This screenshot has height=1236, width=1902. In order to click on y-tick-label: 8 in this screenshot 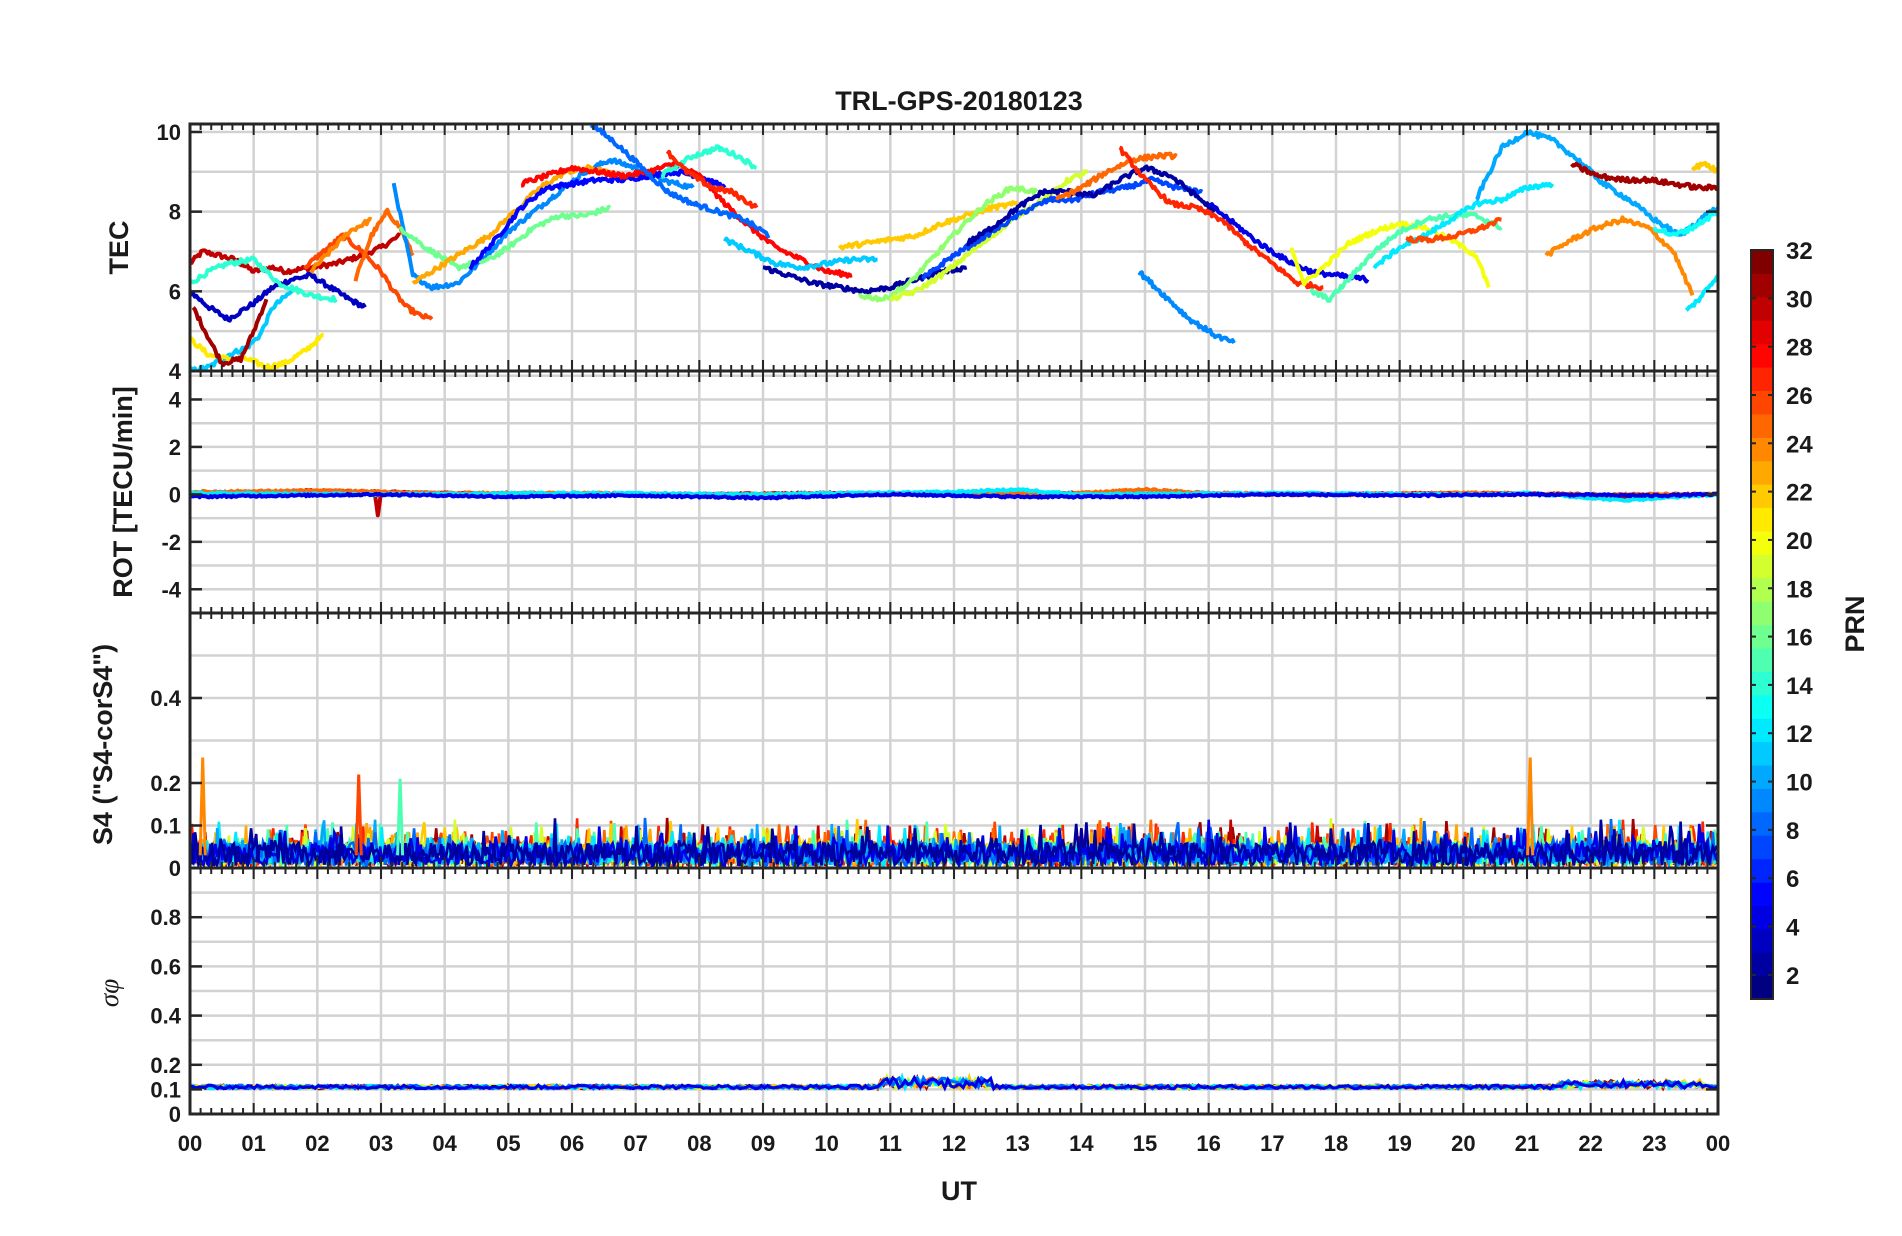, I will do `click(175, 212)`.